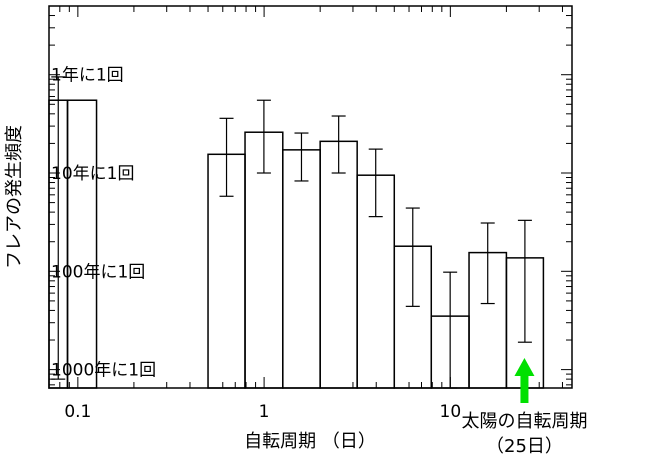  What do you see at coordinates (92, 174) in the screenshot?
I see `y-level-label: 10年に1回` at bounding box center [92, 174].